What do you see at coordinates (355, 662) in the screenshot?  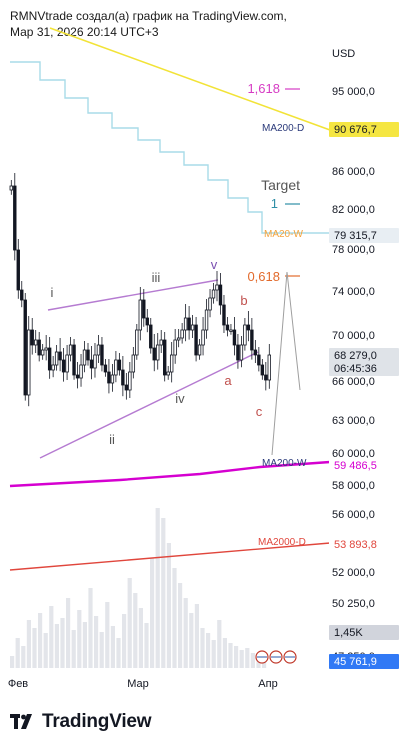 I see `low-price-tag: 45 761,9` at bounding box center [355, 662].